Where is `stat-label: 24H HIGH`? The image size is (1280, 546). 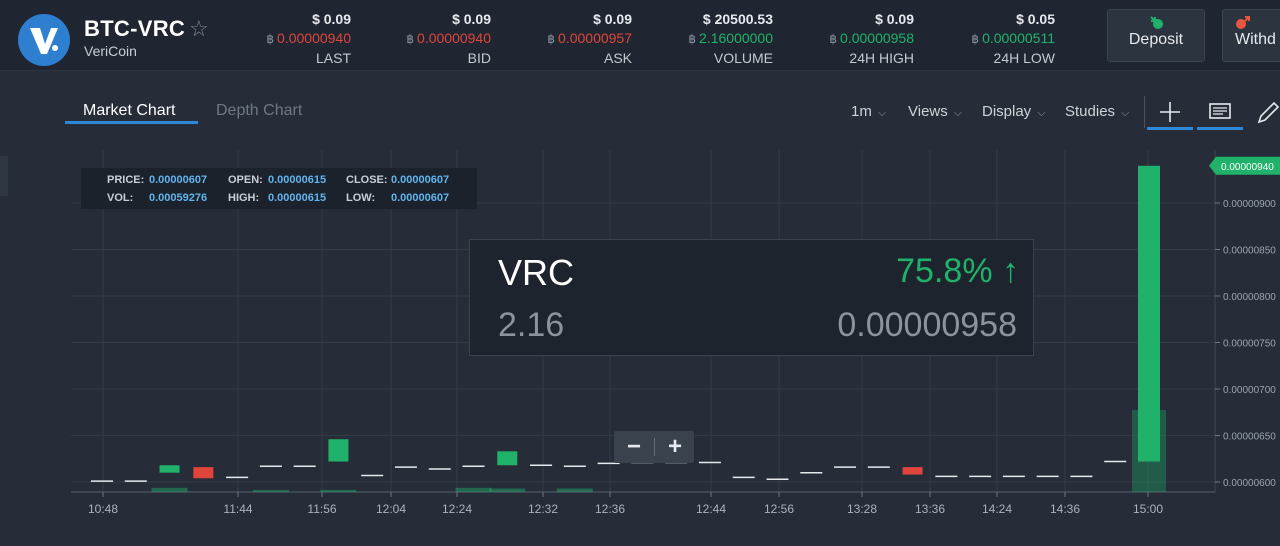
stat-label: 24H HIGH is located at coordinates (881, 58).